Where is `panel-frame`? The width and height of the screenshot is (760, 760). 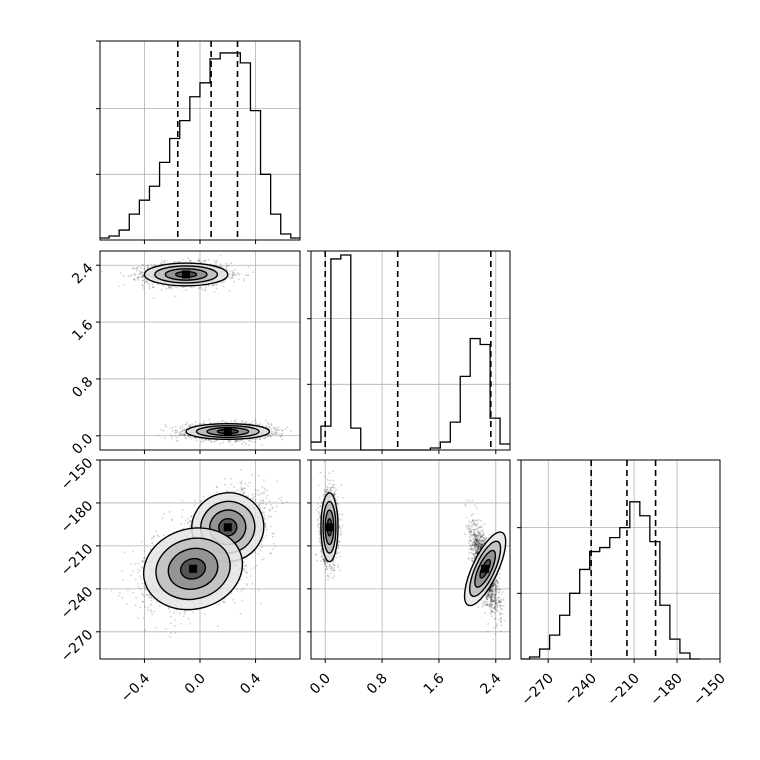
panel-frame is located at coordinates (620, 559).